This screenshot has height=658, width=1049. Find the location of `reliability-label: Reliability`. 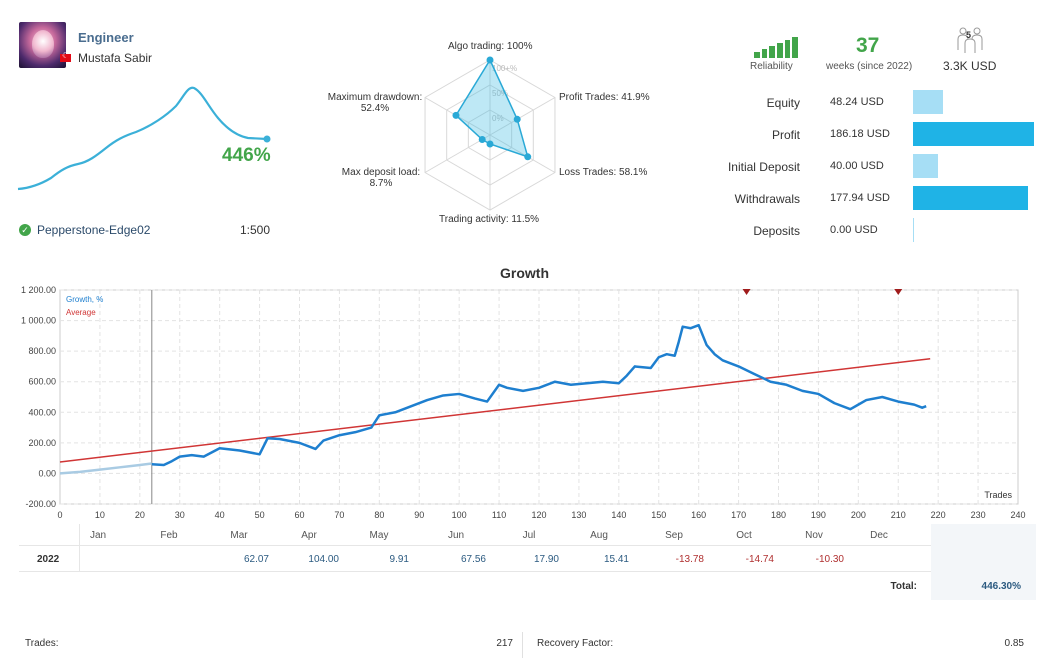

reliability-label: Reliability is located at coordinates (771, 66).